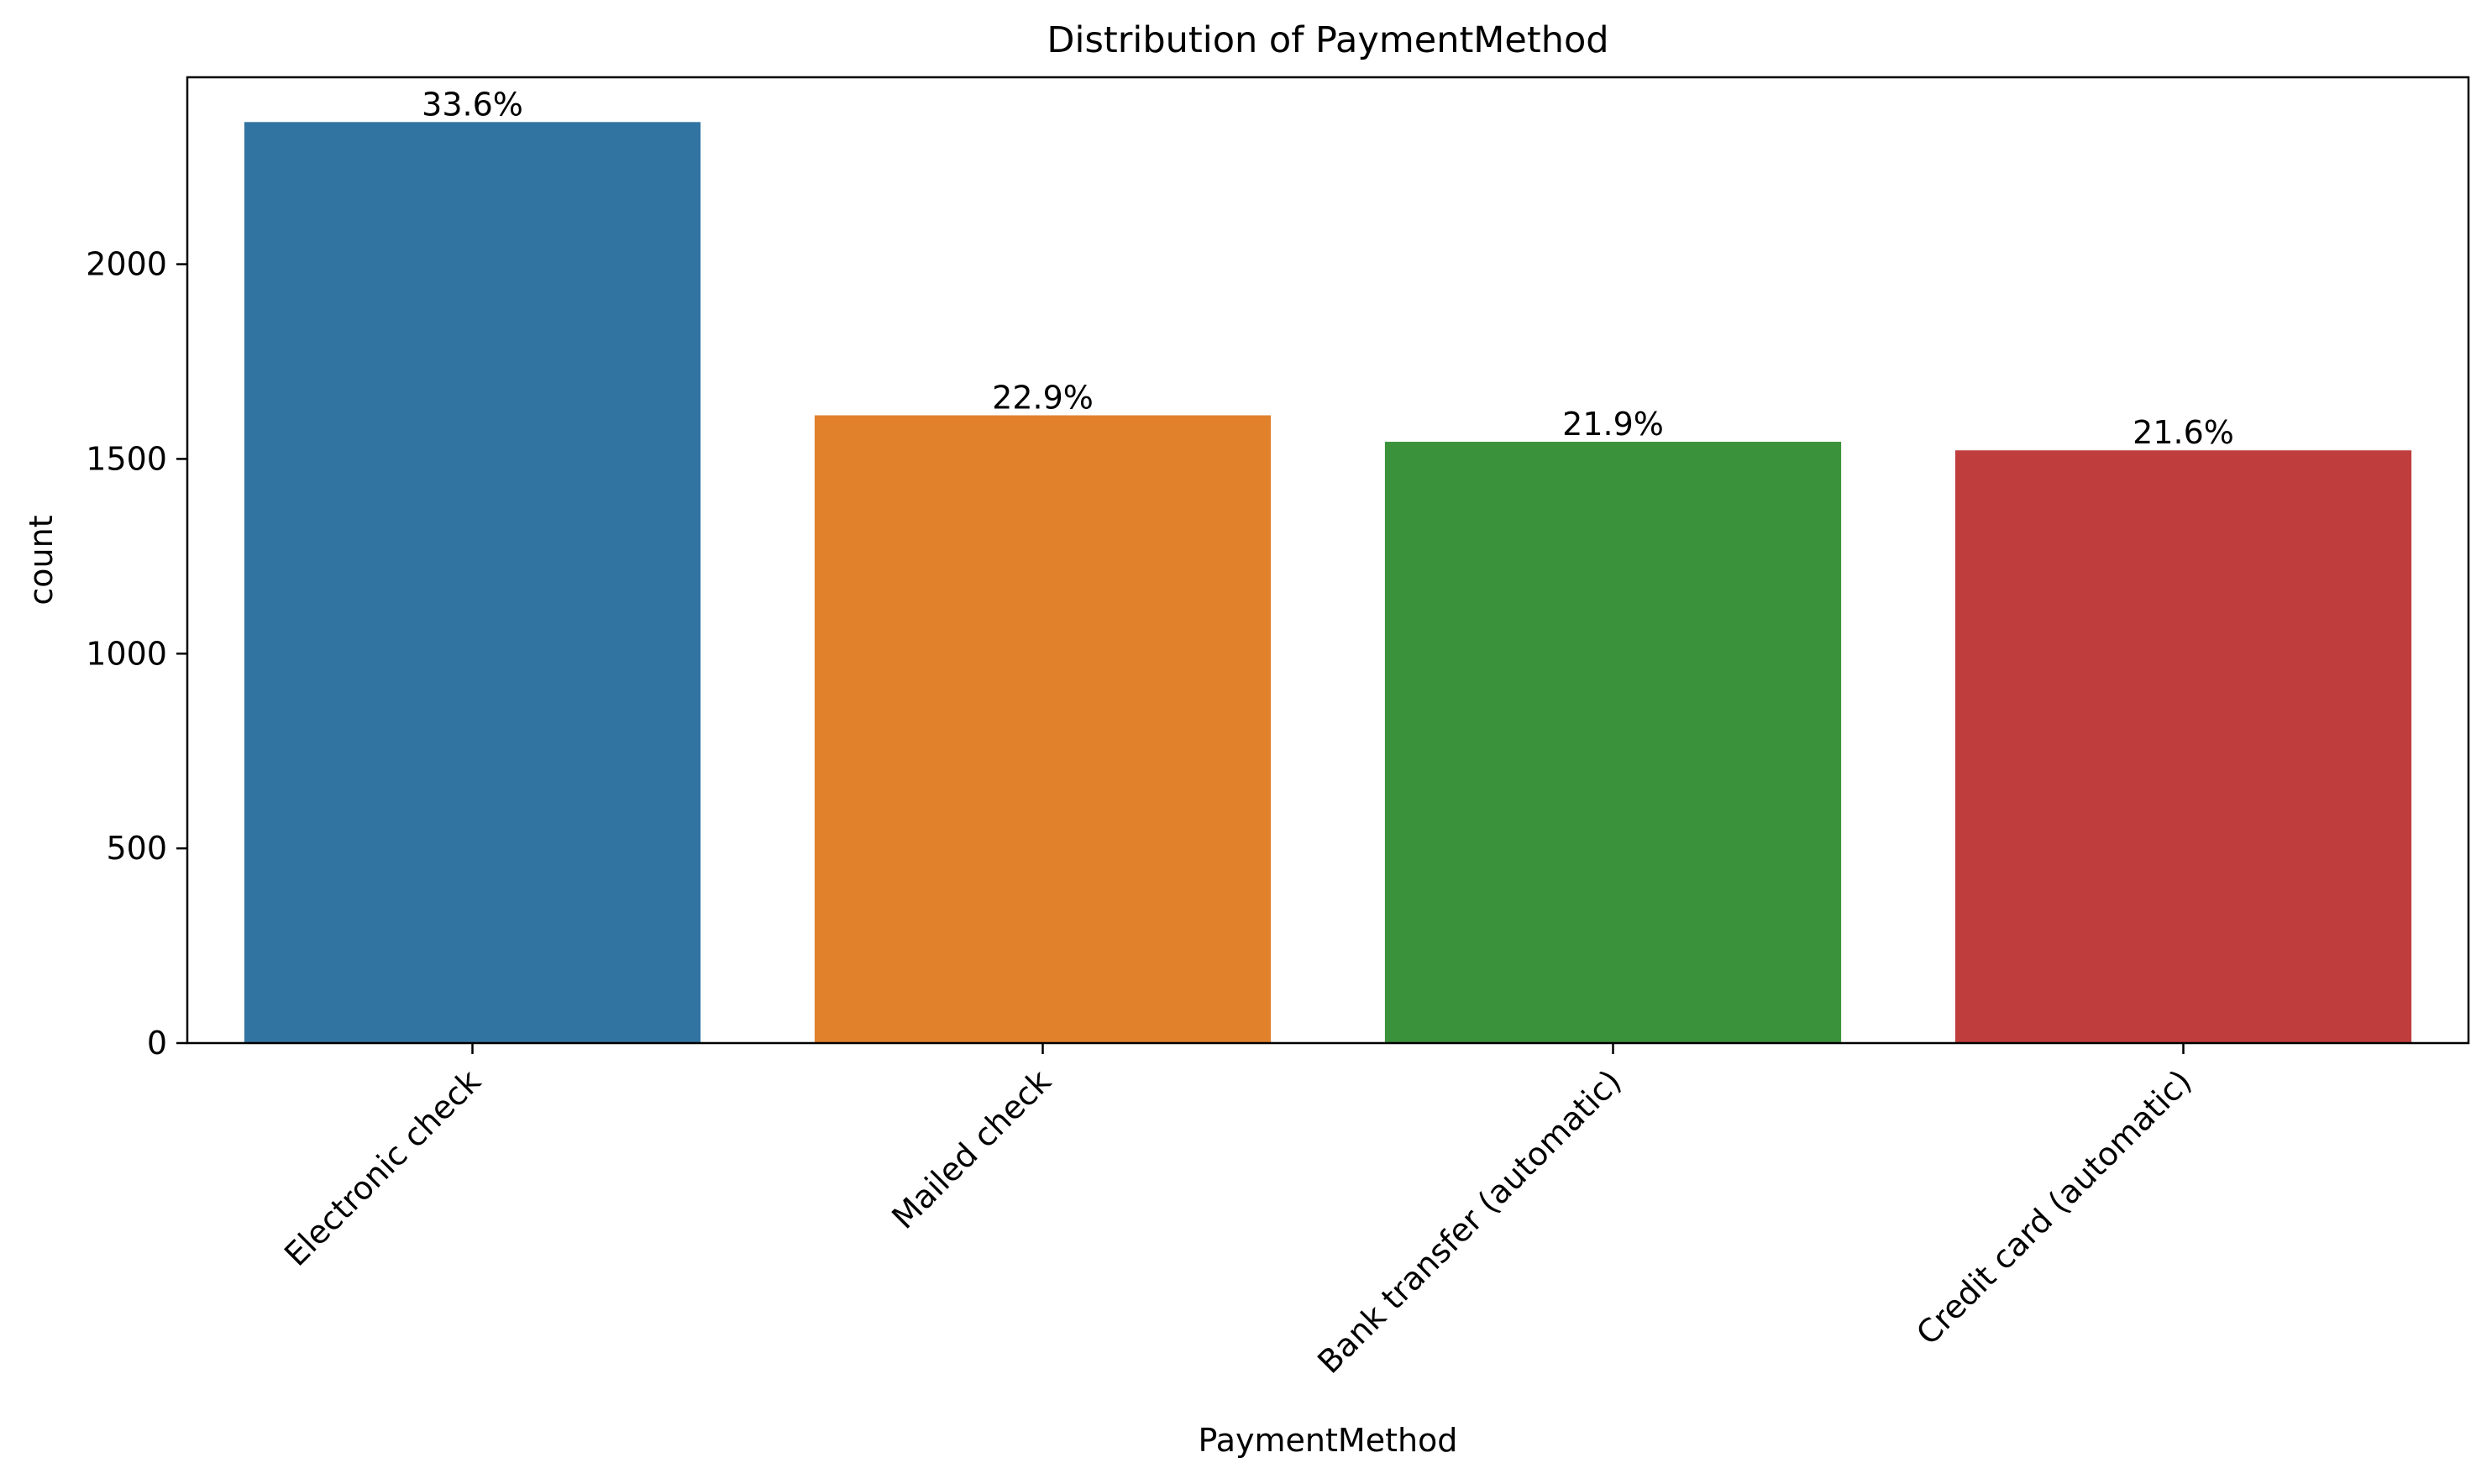 Image resolution: width=2492 pixels, height=1484 pixels. I want to click on y-axis-title: count, so click(41, 560).